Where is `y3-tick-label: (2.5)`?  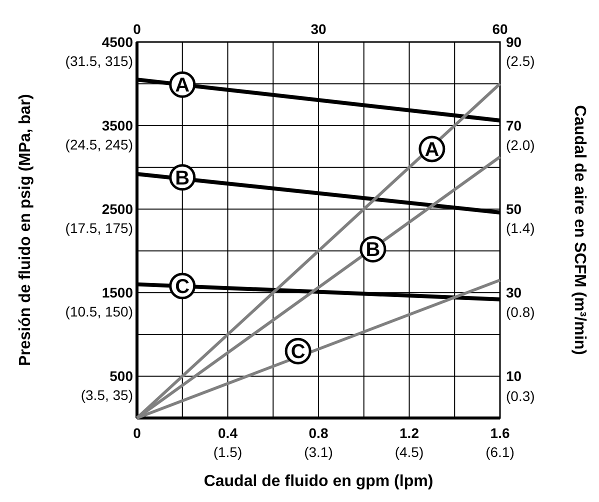 y3-tick-label: (2.5) is located at coordinates (520, 61).